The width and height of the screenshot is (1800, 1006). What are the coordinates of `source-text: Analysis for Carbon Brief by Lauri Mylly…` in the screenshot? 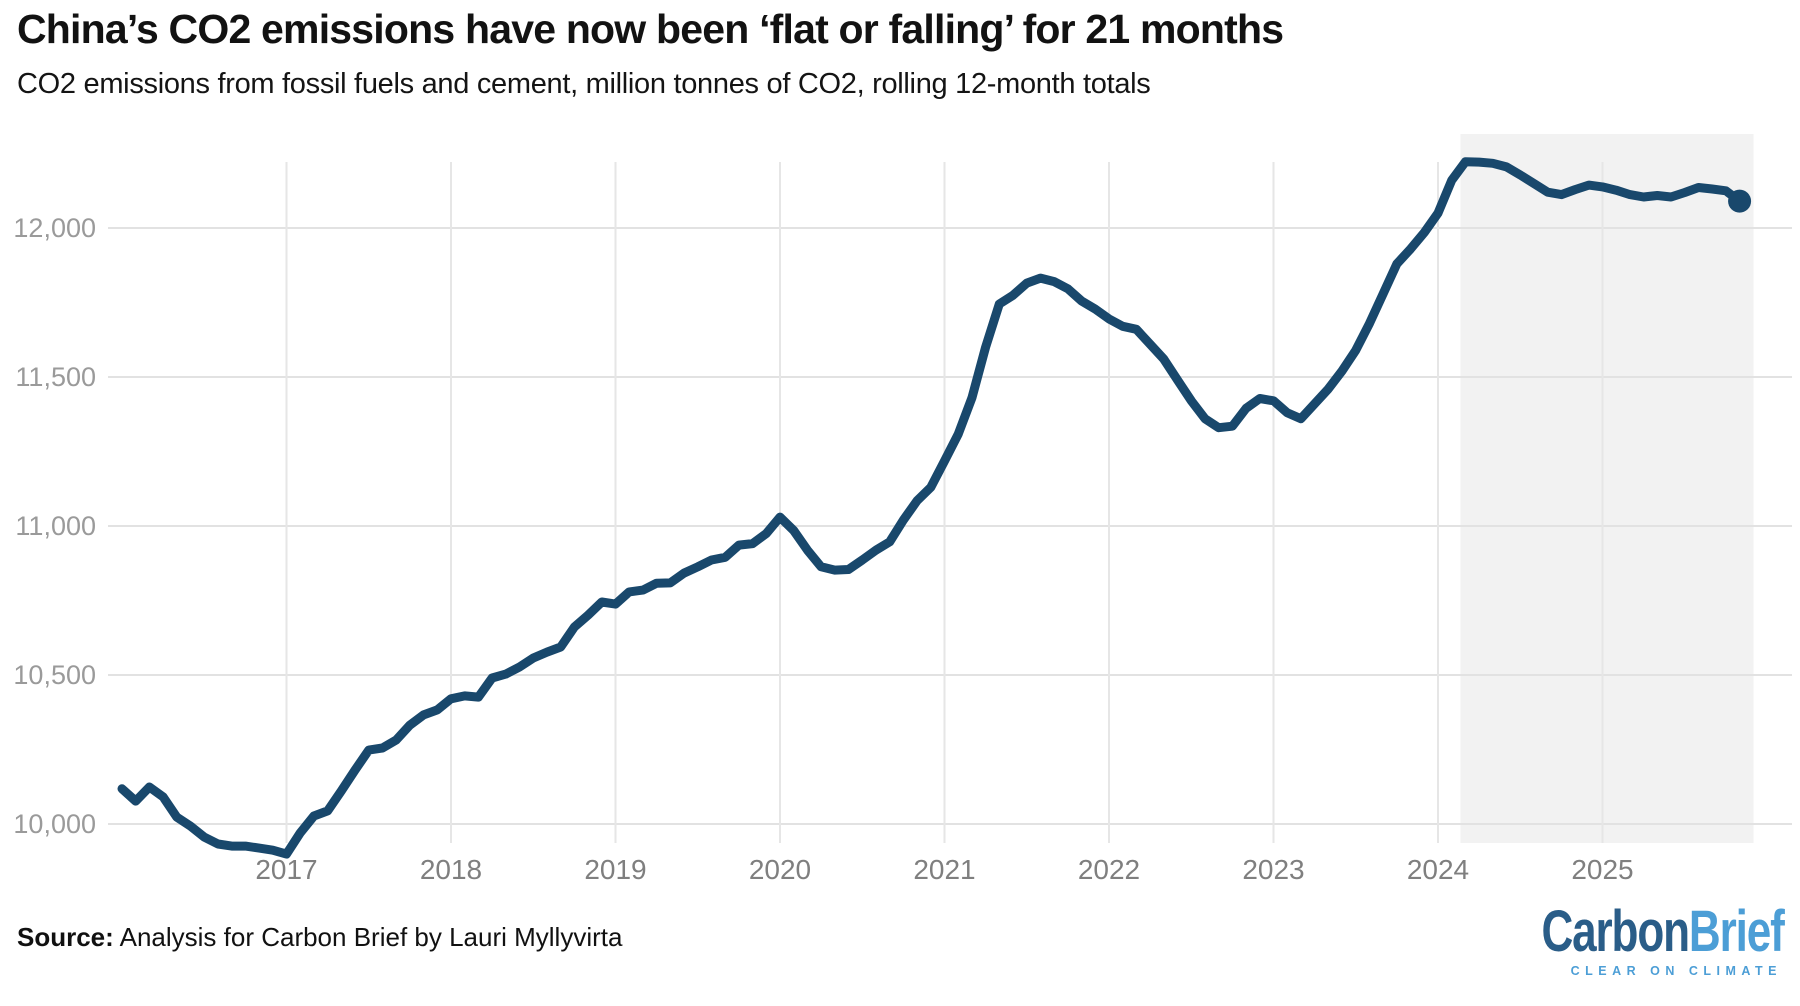 It's located at (368, 937).